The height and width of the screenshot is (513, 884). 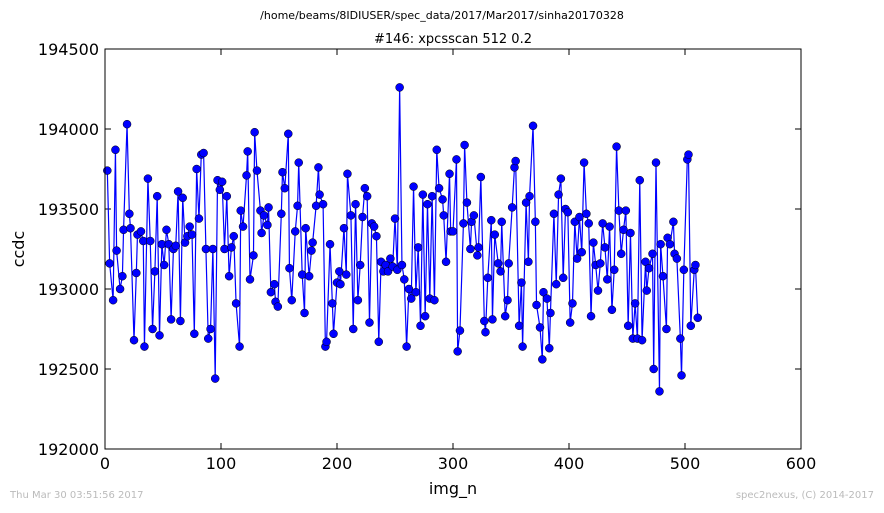 I want to click on x-axis-label: img_n, so click(x=453, y=489).